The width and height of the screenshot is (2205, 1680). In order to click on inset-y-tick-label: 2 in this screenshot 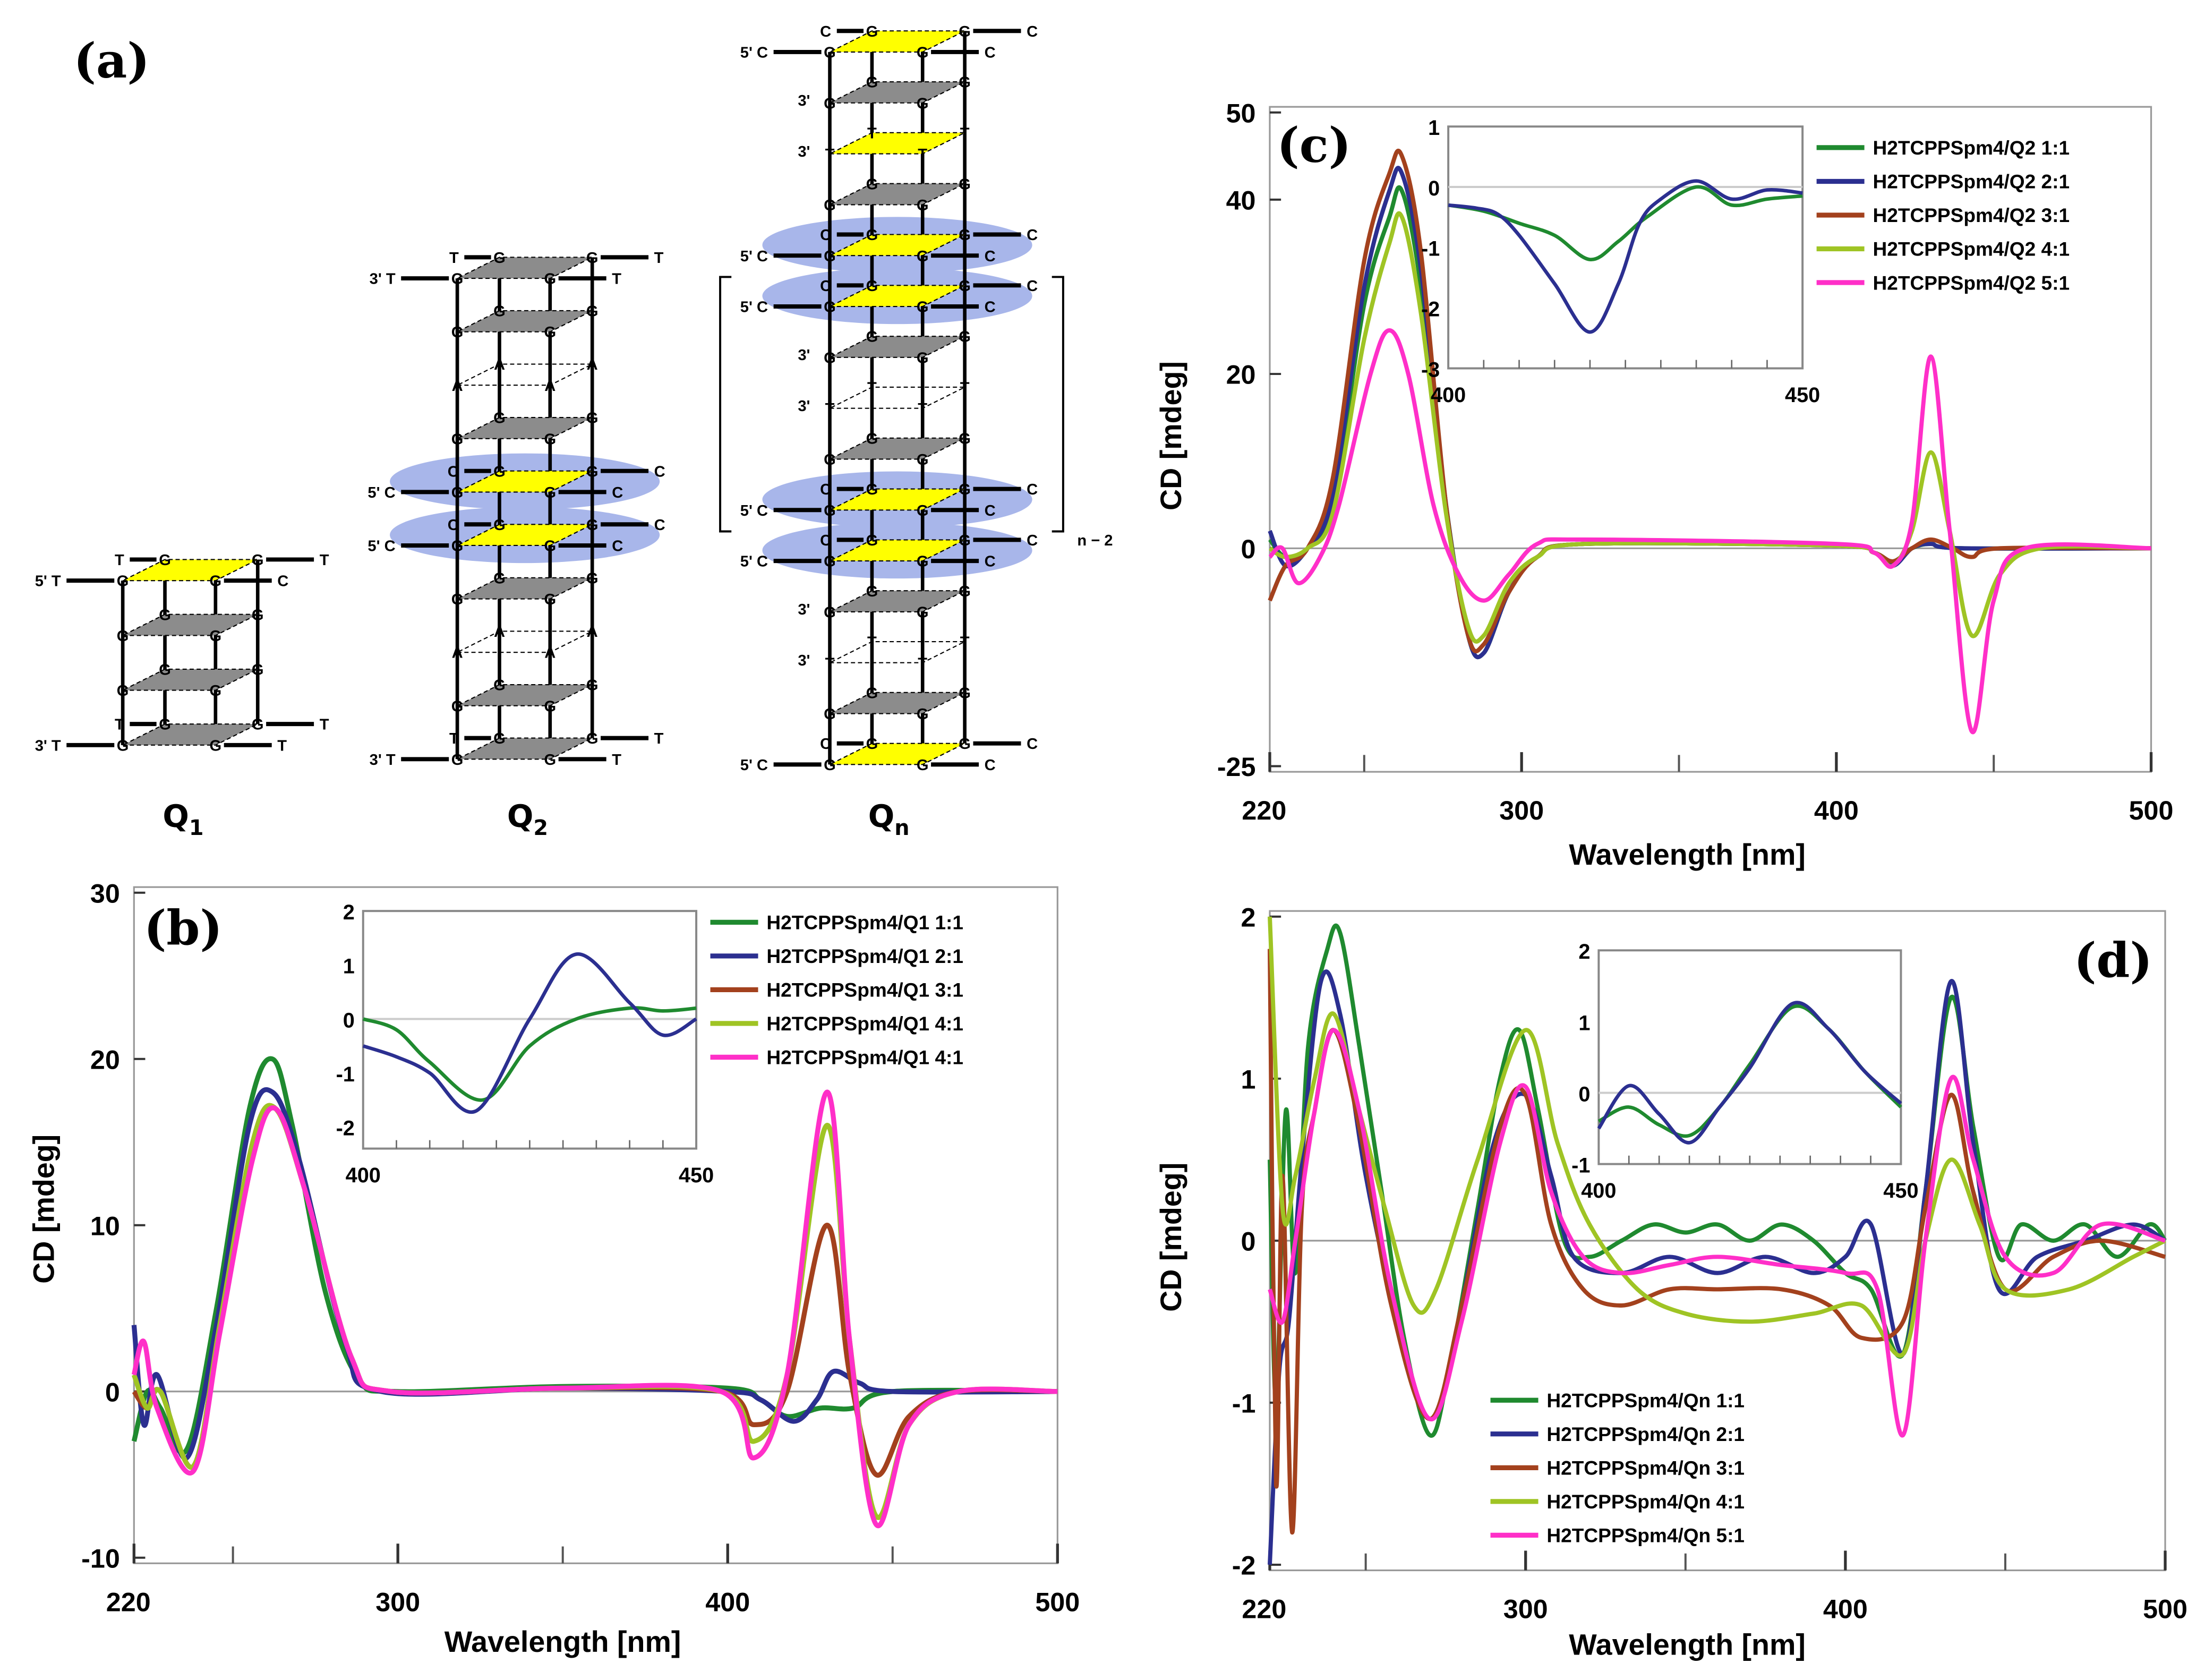, I will do `click(349, 913)`.